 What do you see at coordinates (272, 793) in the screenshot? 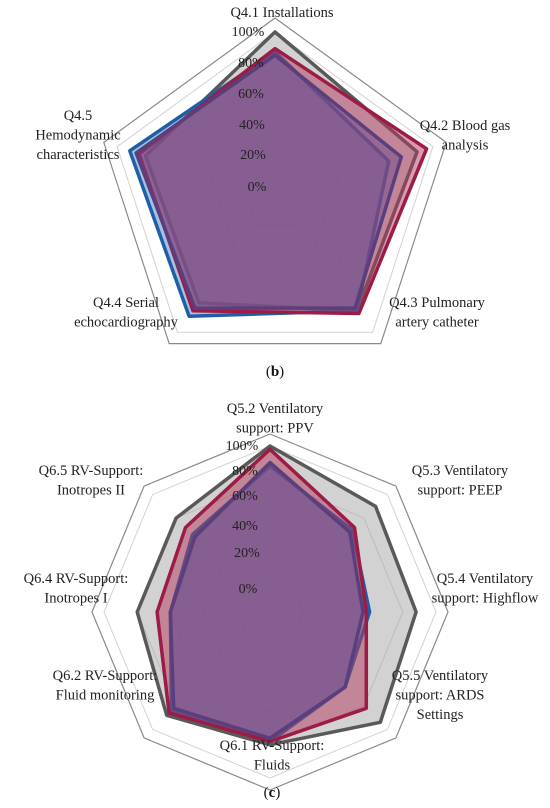
I see `panel-label: (c)` at bounding box center [272, 793].